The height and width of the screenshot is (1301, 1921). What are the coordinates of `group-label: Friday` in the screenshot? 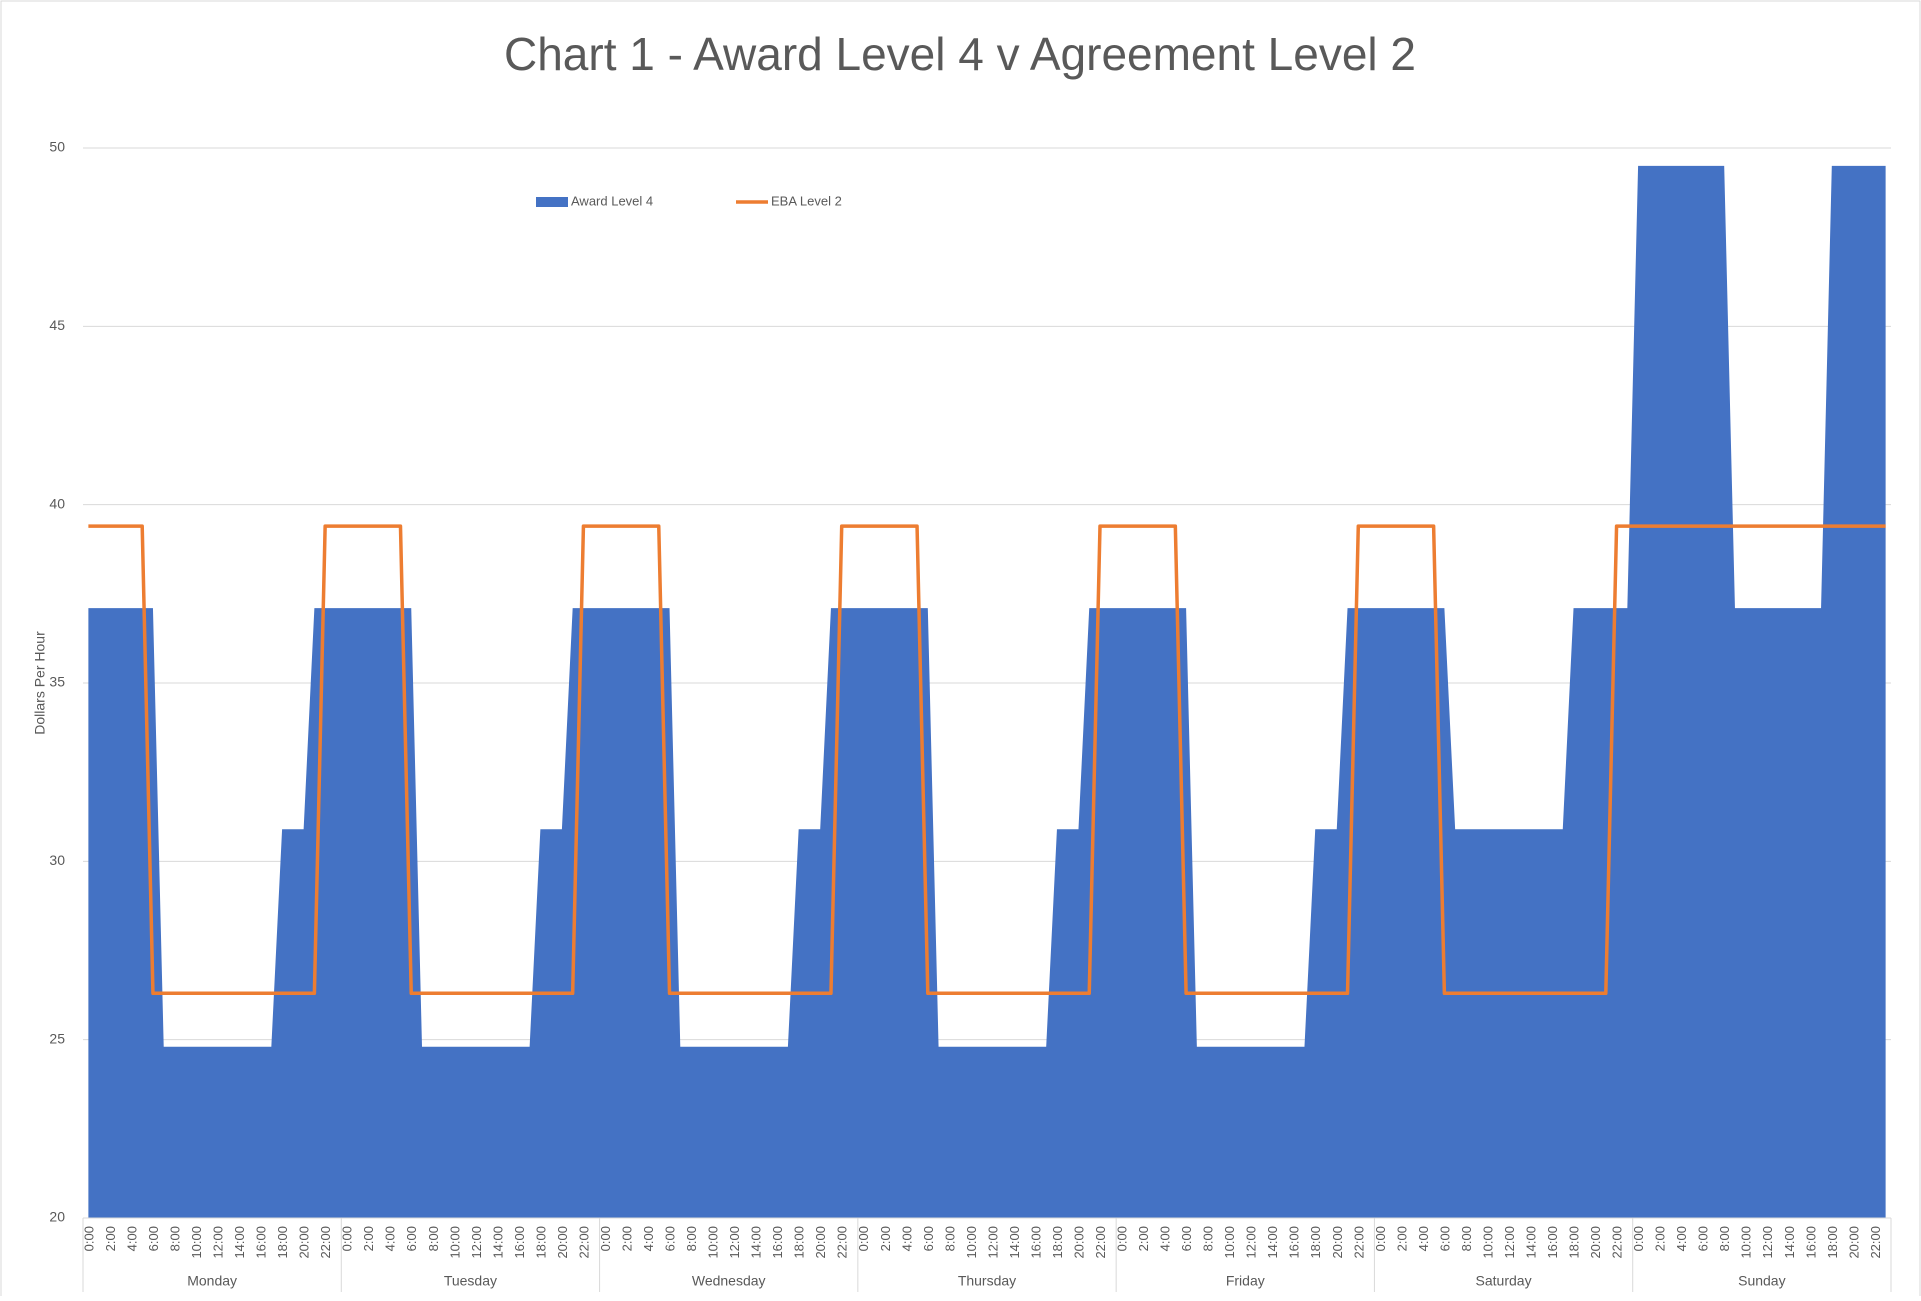 It's located at (1245, 1281).